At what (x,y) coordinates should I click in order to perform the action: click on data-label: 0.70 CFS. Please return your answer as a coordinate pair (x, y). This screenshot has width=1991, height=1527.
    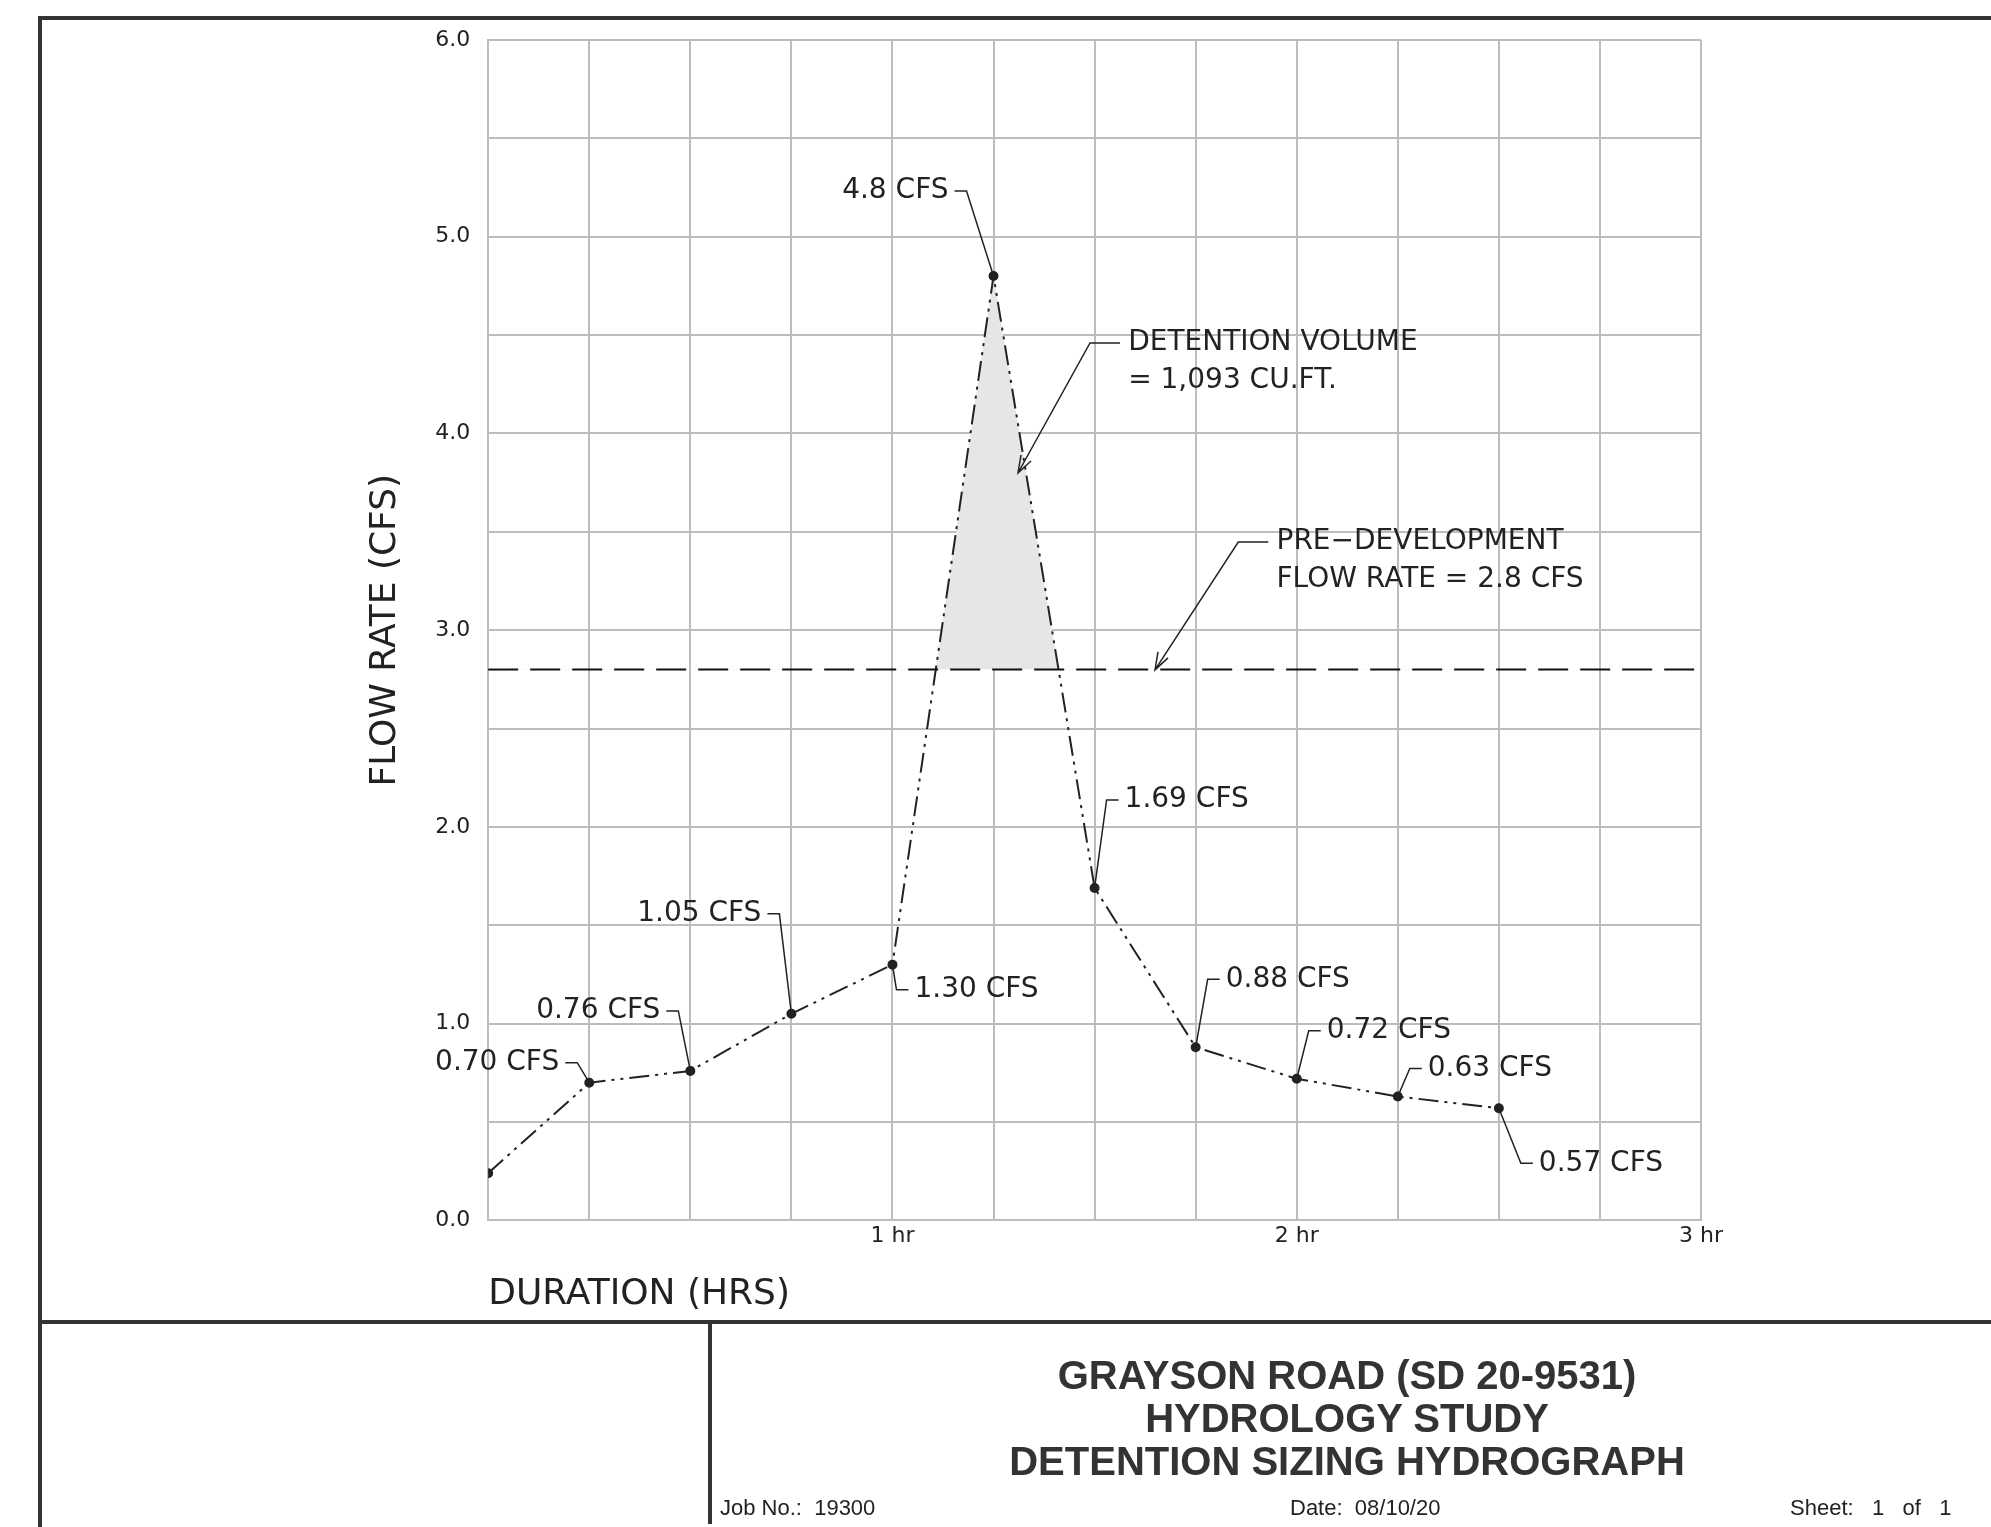
    Looking at the image, I should click on (497, 1060).